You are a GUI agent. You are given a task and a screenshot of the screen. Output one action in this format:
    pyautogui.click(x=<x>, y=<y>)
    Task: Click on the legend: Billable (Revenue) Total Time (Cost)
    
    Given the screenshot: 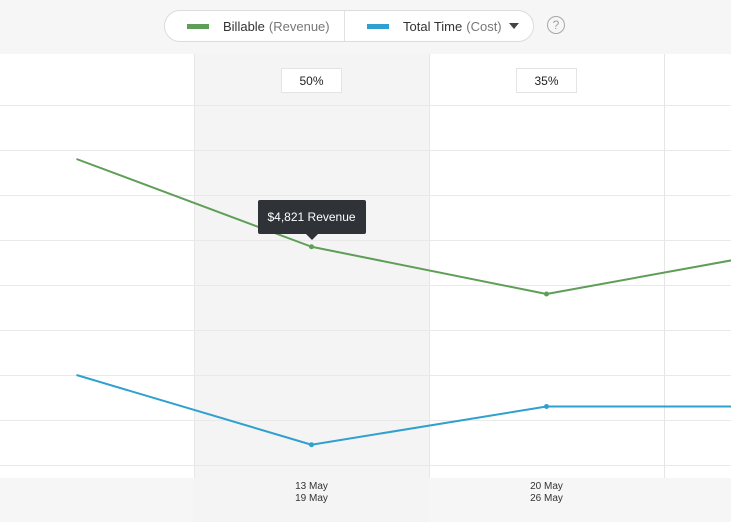 What is the action you would take?
    pyautogui.click(x=349, y=26)
    